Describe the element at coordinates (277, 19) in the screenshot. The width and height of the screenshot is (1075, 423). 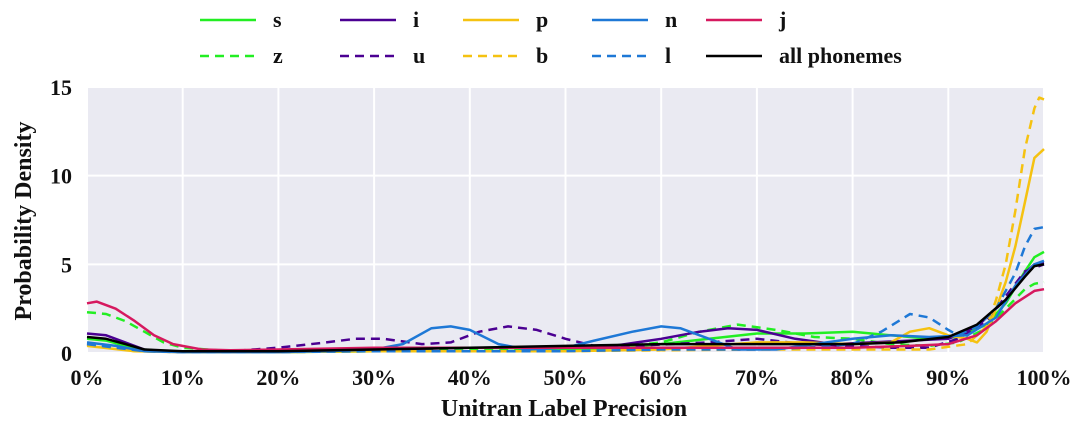
I see `legend-label: s` at that location.